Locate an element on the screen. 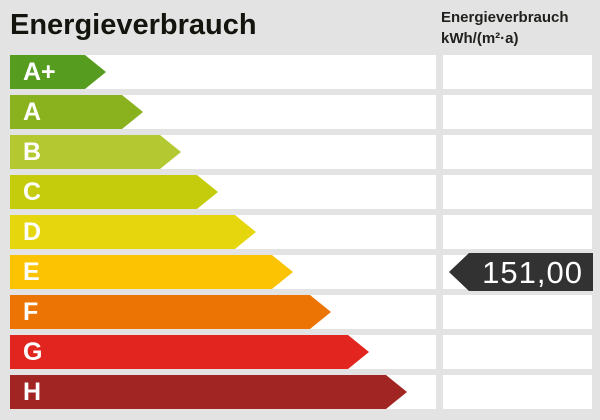 The image size is (600, 420). class-arrow-icon: C is located at coordinates (114, 192).